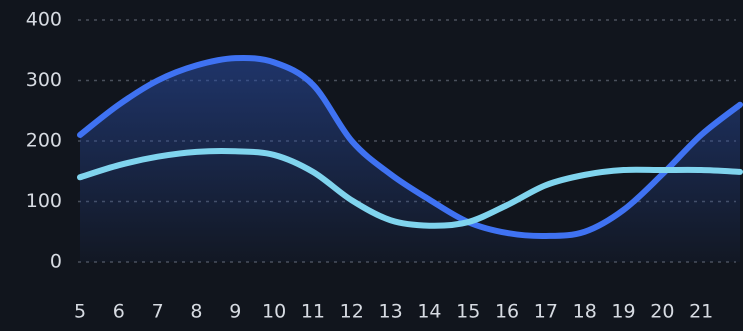 Image resolution: width=743 pixels, height=331 pixels. What do you see at coordinates (44, 20) in the screenshot?
I see `y-tick-label: 400` at bounding box center [44, 20].